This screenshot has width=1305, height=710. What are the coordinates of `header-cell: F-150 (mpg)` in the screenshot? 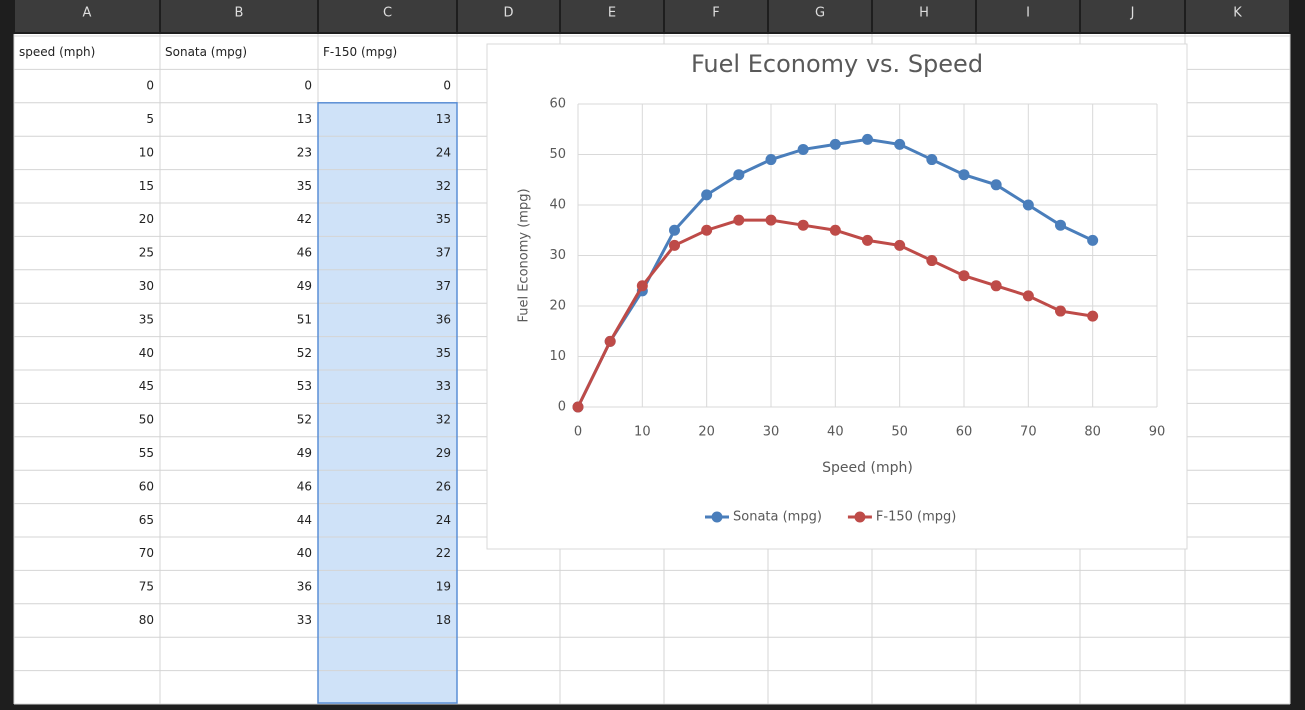 It's located at (360, 52).